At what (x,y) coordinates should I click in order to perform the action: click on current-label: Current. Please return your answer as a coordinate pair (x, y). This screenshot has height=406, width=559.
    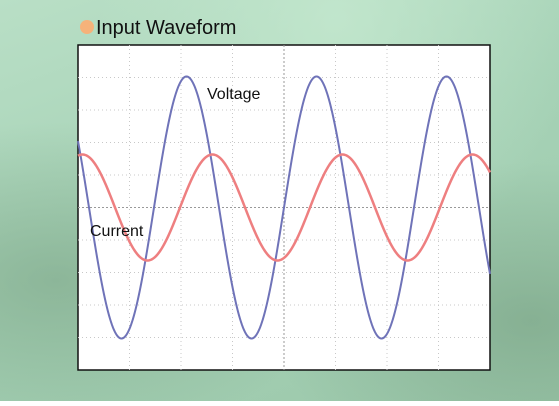
    Looking at the image, I should click on (117, 231).